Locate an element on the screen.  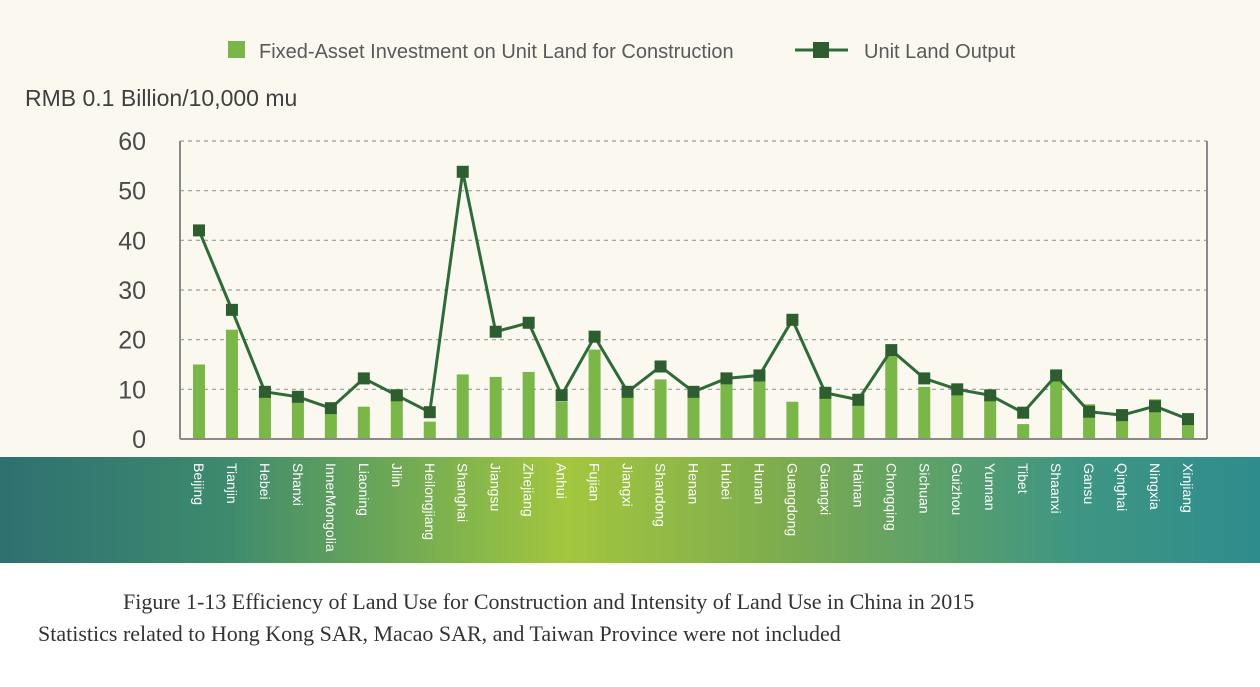
x-tick-label: Sichuan is located at coordinates (924, 488).